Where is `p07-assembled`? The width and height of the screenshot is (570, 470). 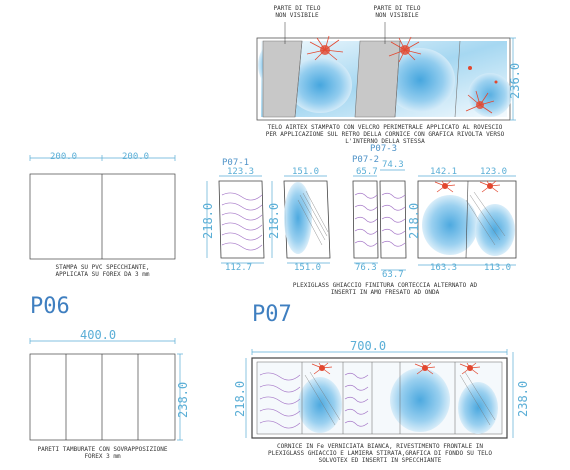
p07-assembled is located at coordinates (379, 394).